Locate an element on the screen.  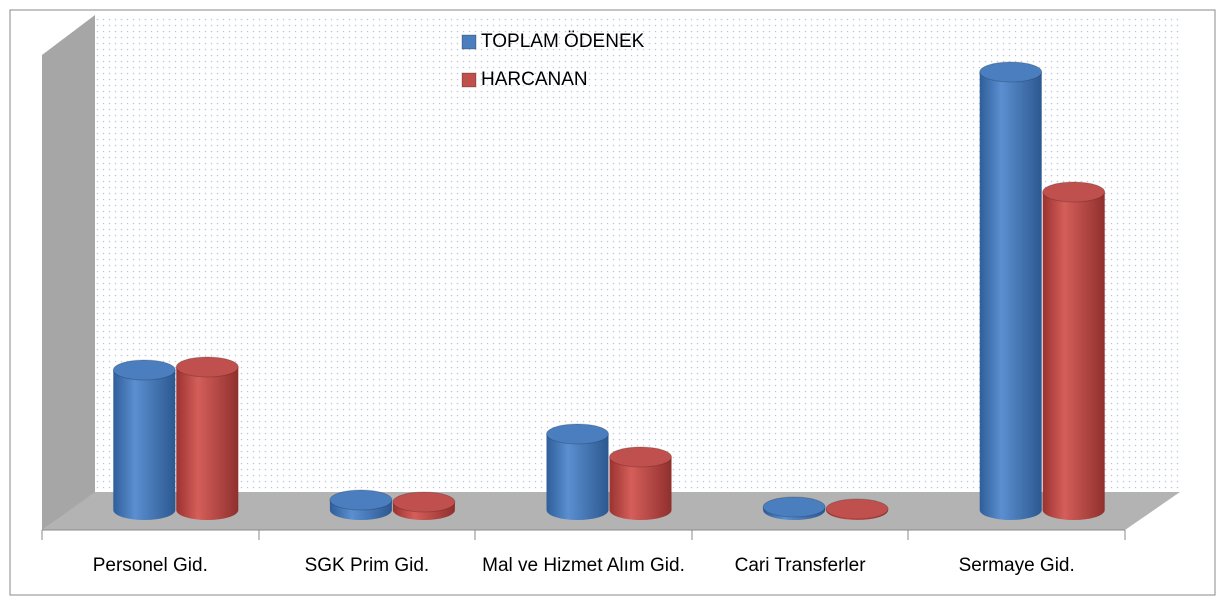
legend-label: TOPLAM ÖDENEK is located at coordinates (563, 41).